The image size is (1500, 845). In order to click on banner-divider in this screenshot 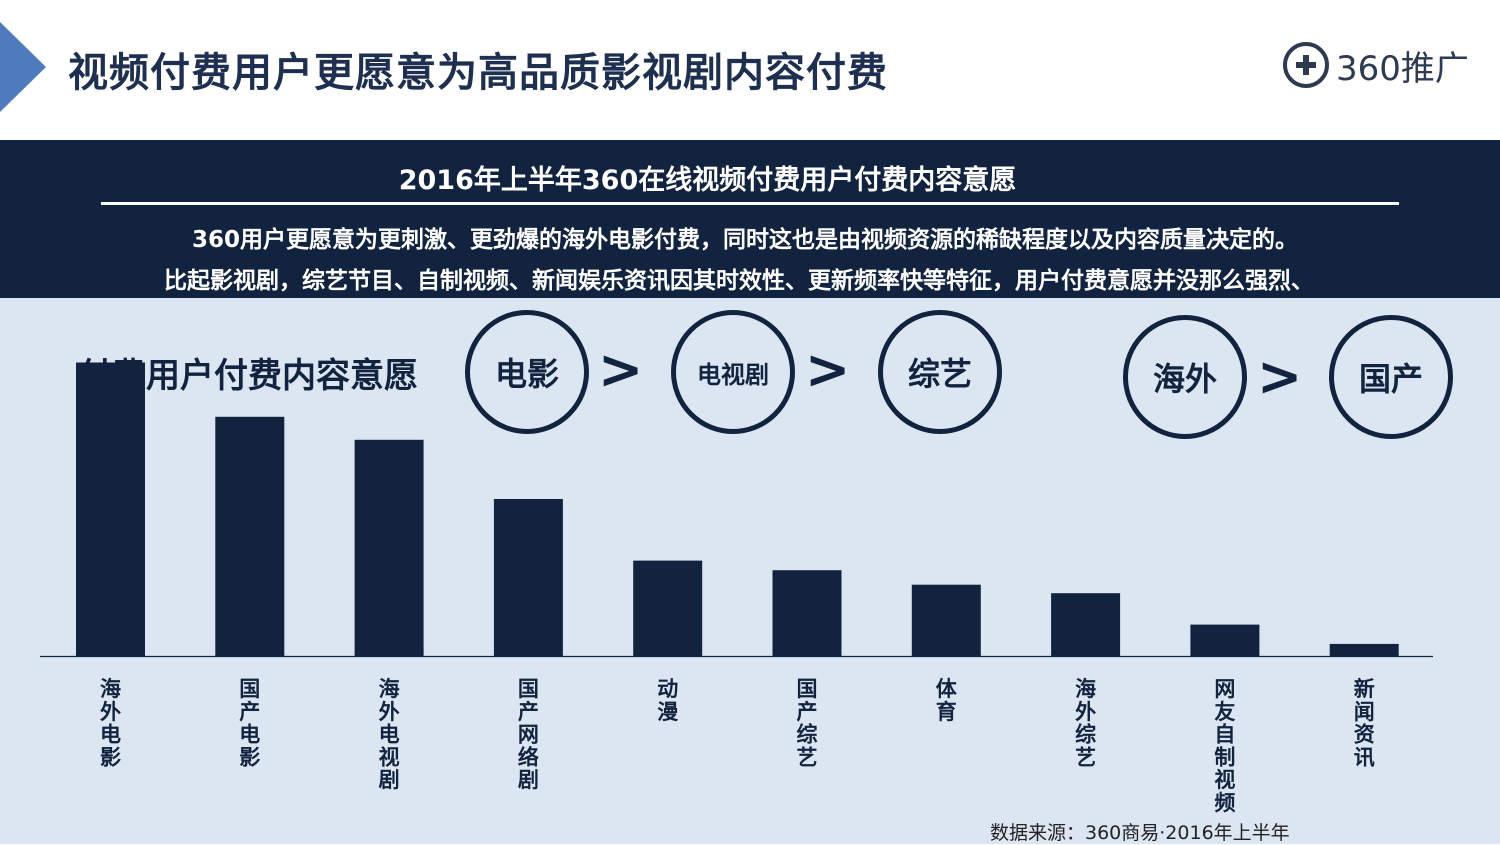, I will do `click(750, 203)`.